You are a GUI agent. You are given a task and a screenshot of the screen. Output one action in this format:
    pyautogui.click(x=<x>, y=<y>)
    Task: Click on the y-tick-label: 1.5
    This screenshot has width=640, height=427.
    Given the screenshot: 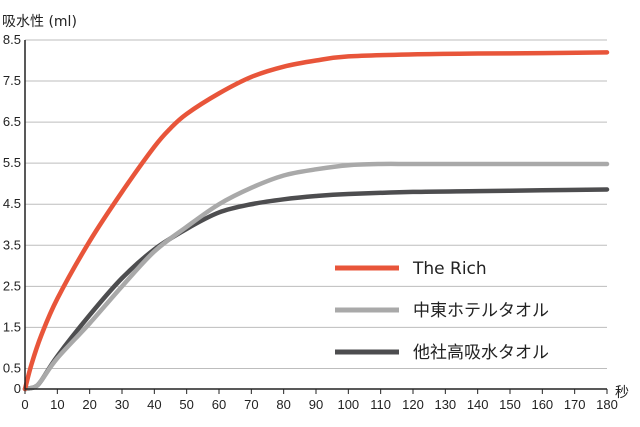 What is the action you would take?
    pyautogui.click(x=12, y=326)
    